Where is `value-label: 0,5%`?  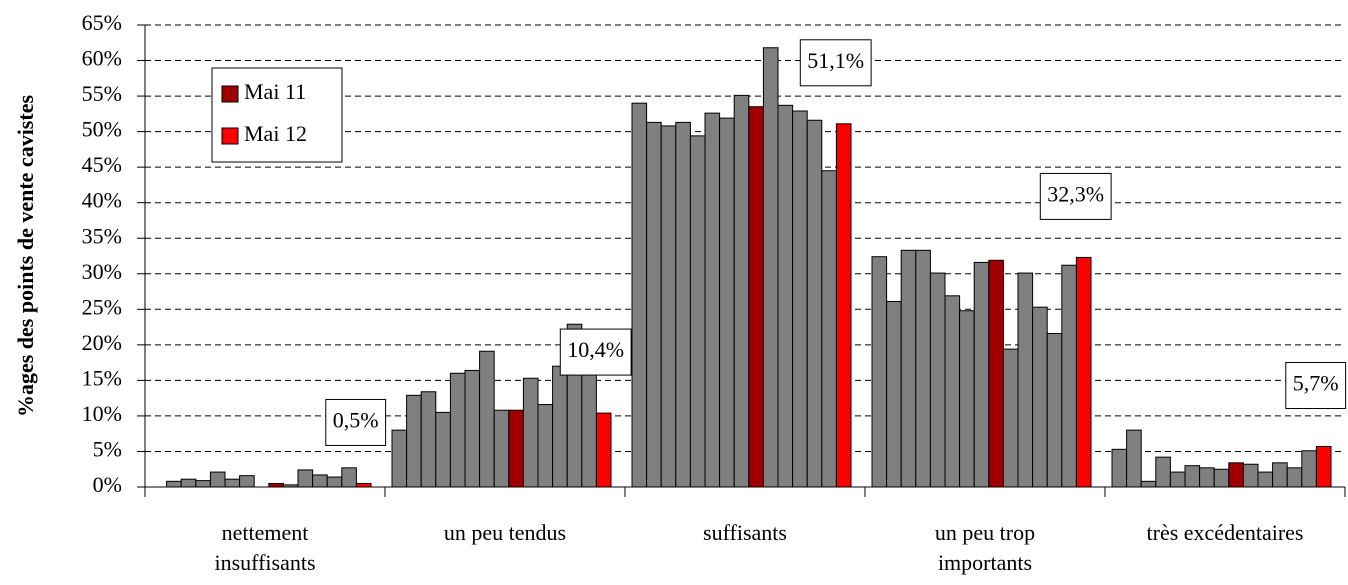 value-label: 0,5% is located at coordinates (356, 422).